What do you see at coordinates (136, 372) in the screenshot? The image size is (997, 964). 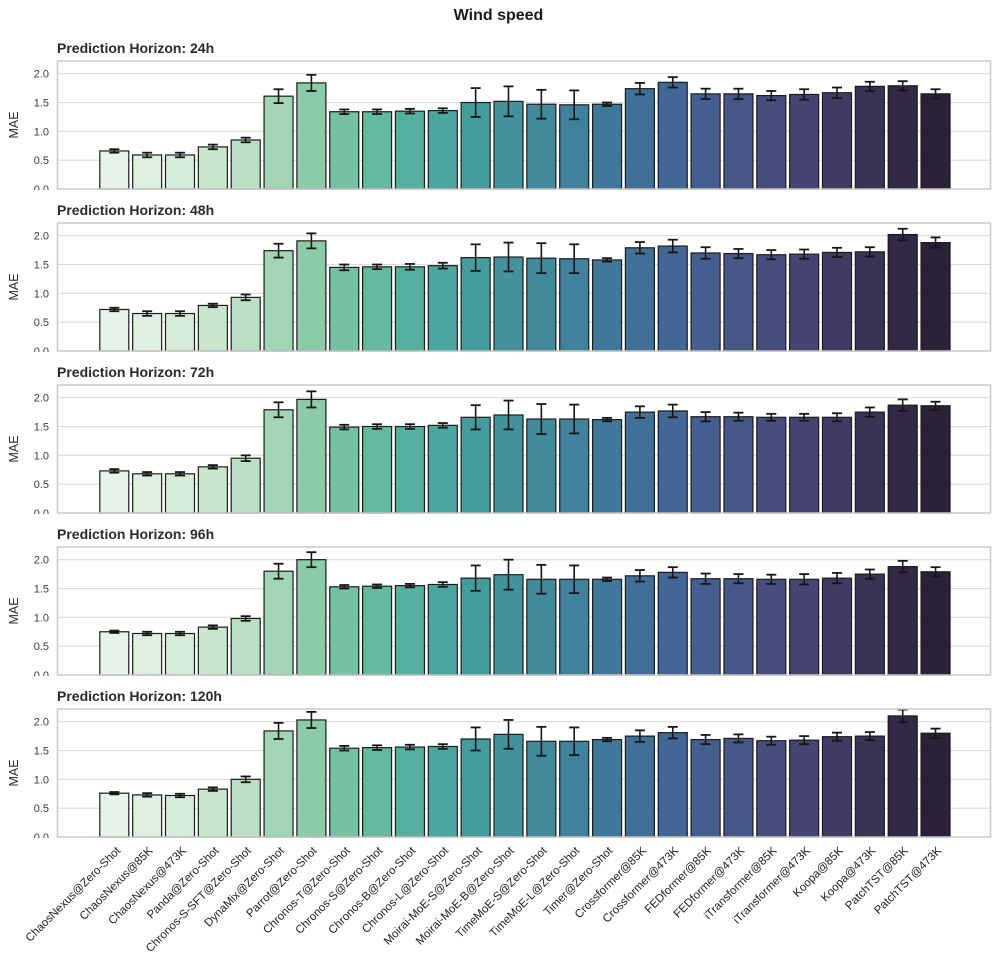 I see `subplot-title: Prediction Horizon: 72h` at bounding box center [136, 372].